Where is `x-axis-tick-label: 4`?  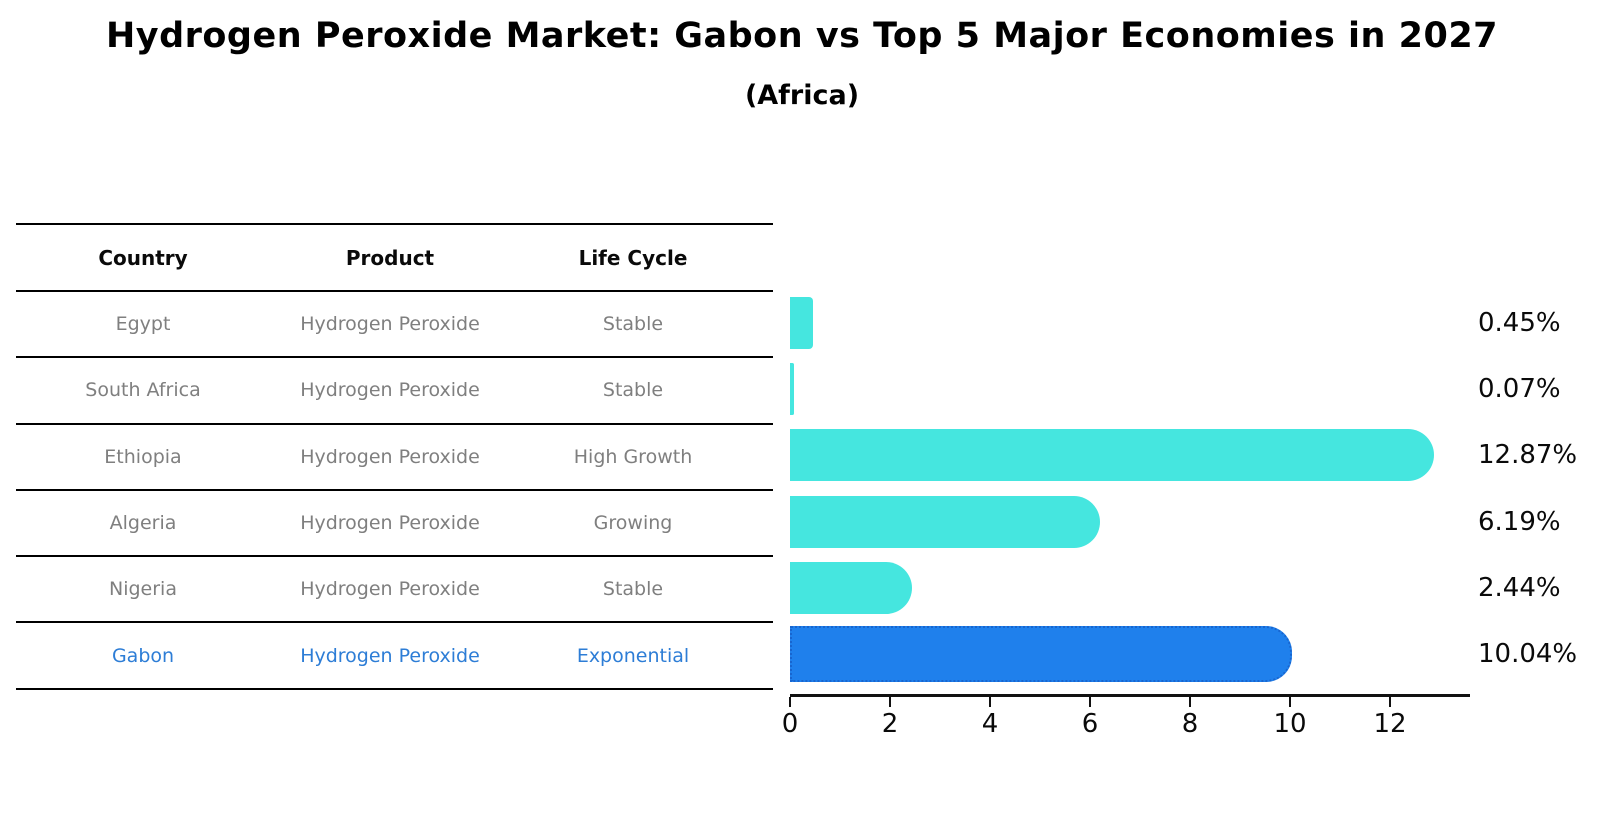
x-axis-tick-label: 4 is located at coordinates (990, 724).